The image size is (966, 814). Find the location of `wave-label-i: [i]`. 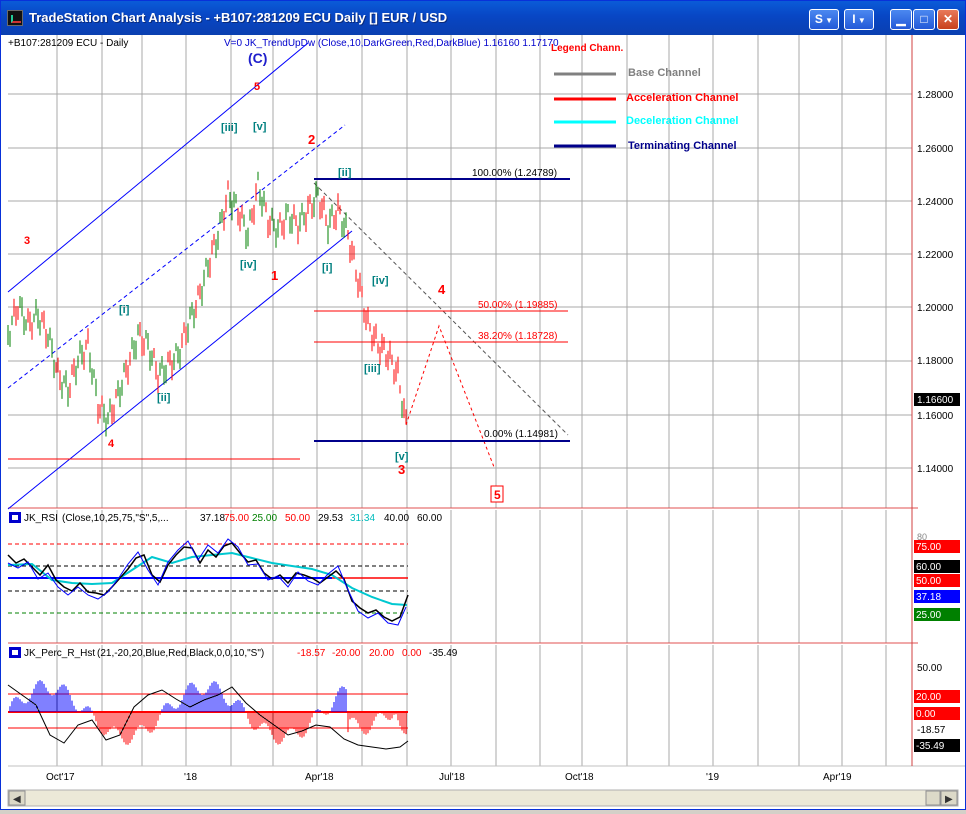

wave-label-i: [i] is located at coordinates (124, 310).